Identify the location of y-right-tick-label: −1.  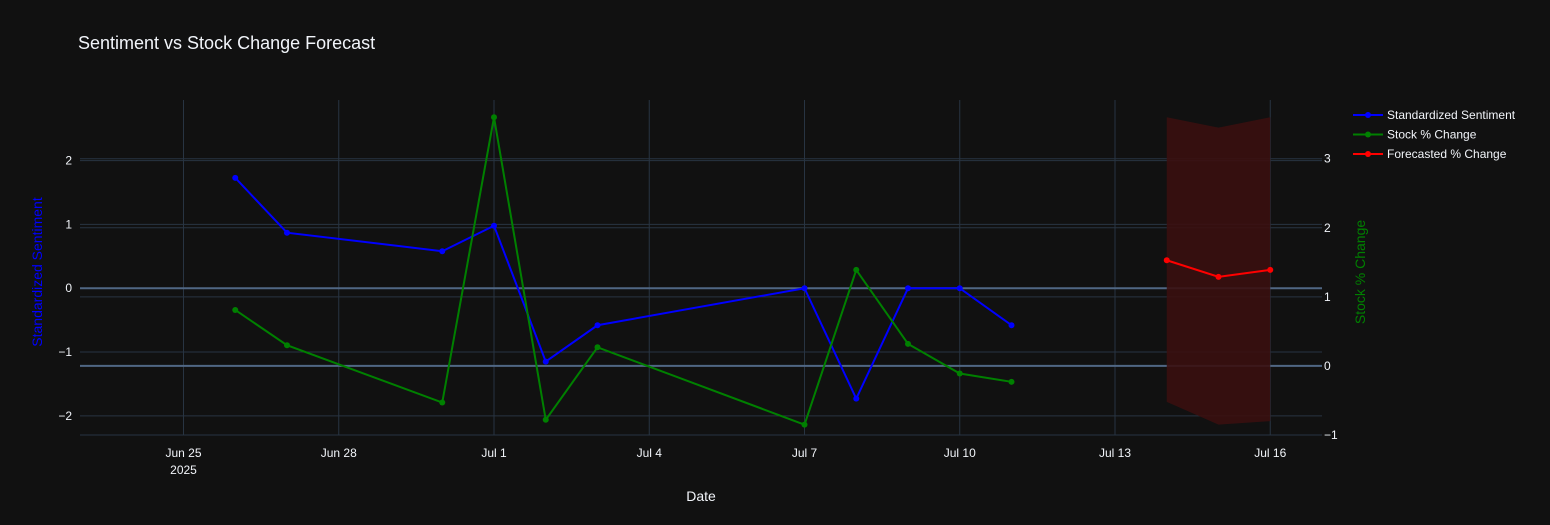
(1331, 435).